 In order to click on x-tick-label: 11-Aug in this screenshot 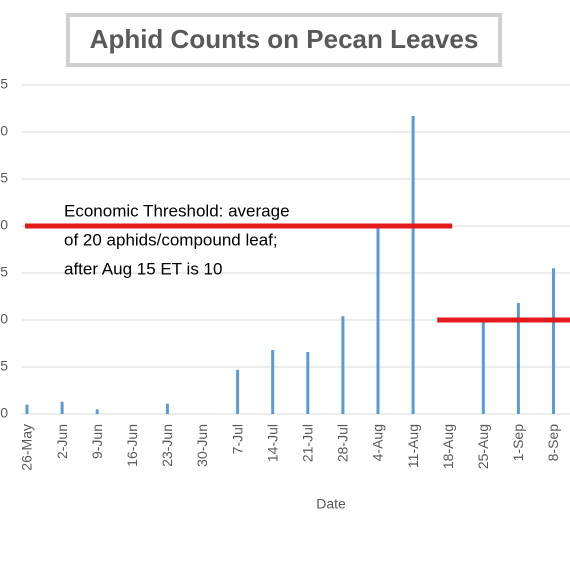, I will do `click(413, 446)`.